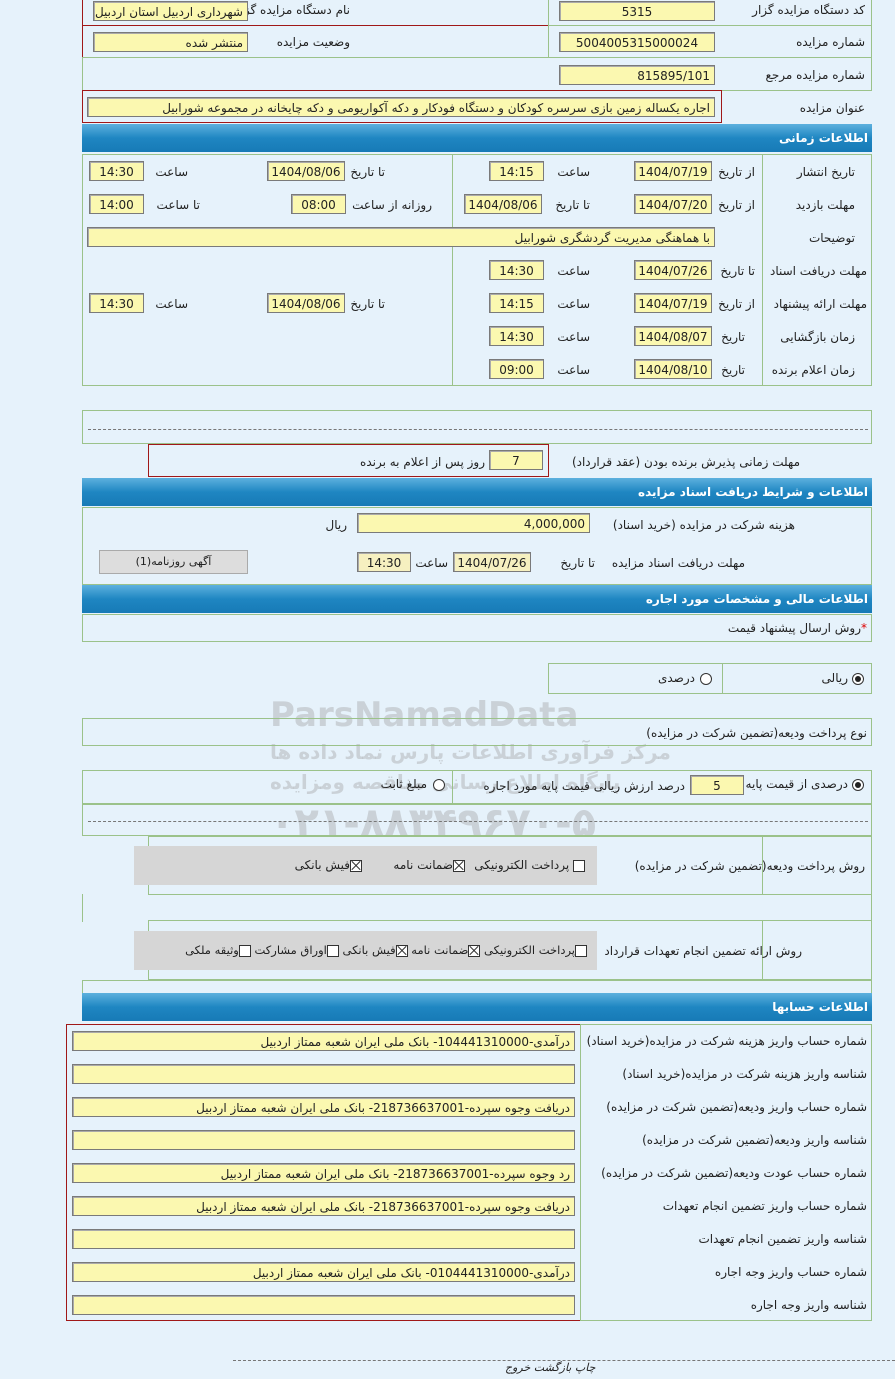 This screenshot has width=895, height=1379. Describe the element at coordinates (477, 427) in the screenshot. I see `spacer-row` at that location.